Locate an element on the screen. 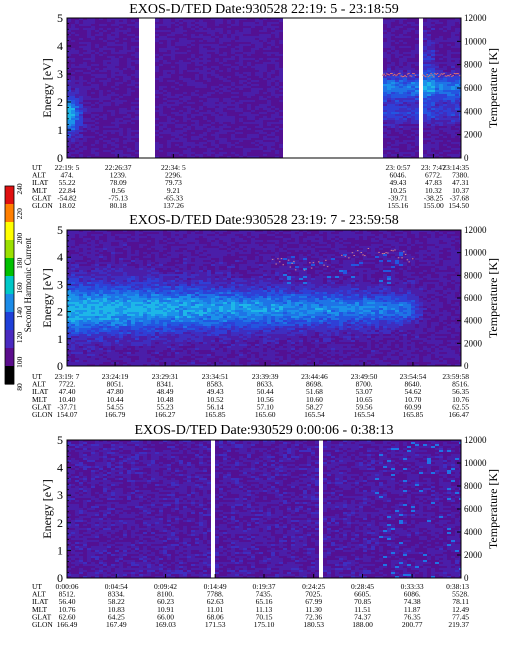 The width and height of the screenshot is (505, 649). orbit-value: 1239. is located at coordinates (118, 175).